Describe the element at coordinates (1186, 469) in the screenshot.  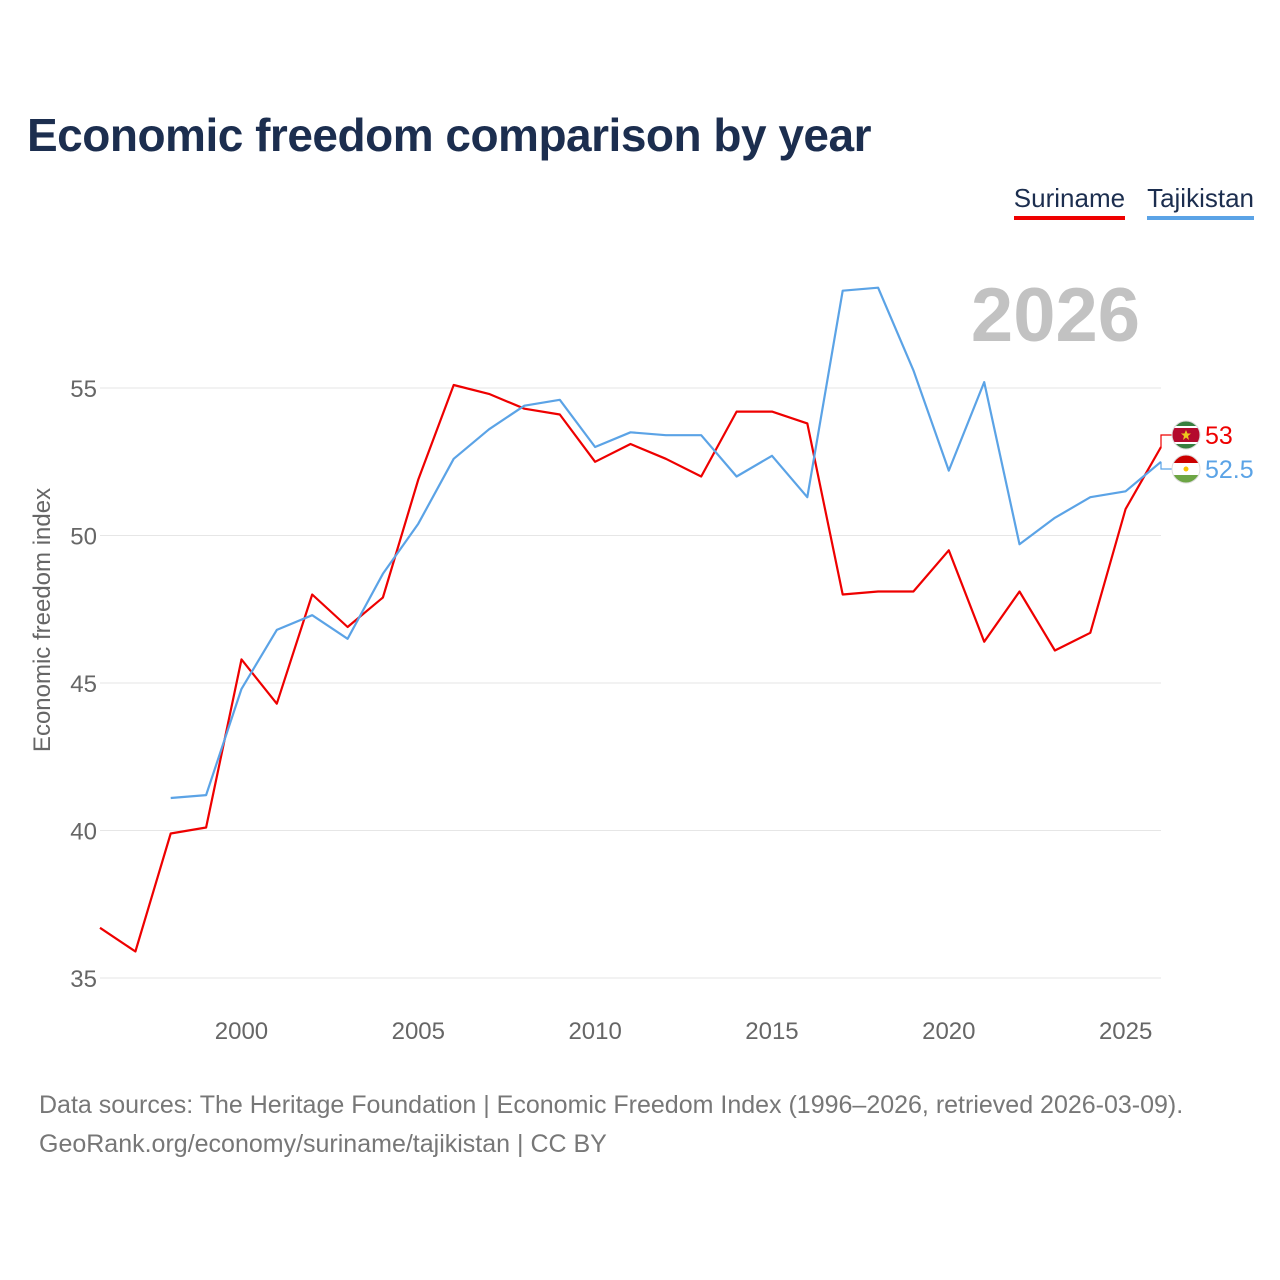
I see `tajikistan-flag-icon` at that location.